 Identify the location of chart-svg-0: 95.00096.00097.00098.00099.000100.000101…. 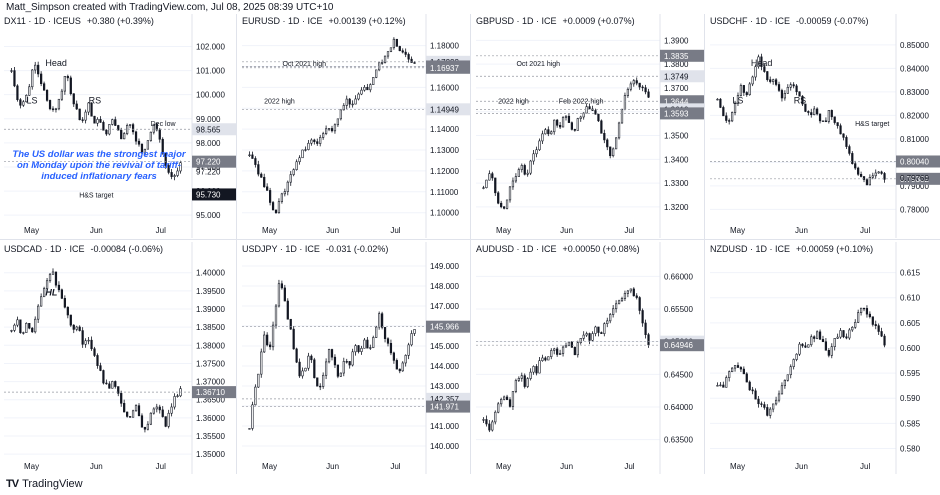
(118, 126).